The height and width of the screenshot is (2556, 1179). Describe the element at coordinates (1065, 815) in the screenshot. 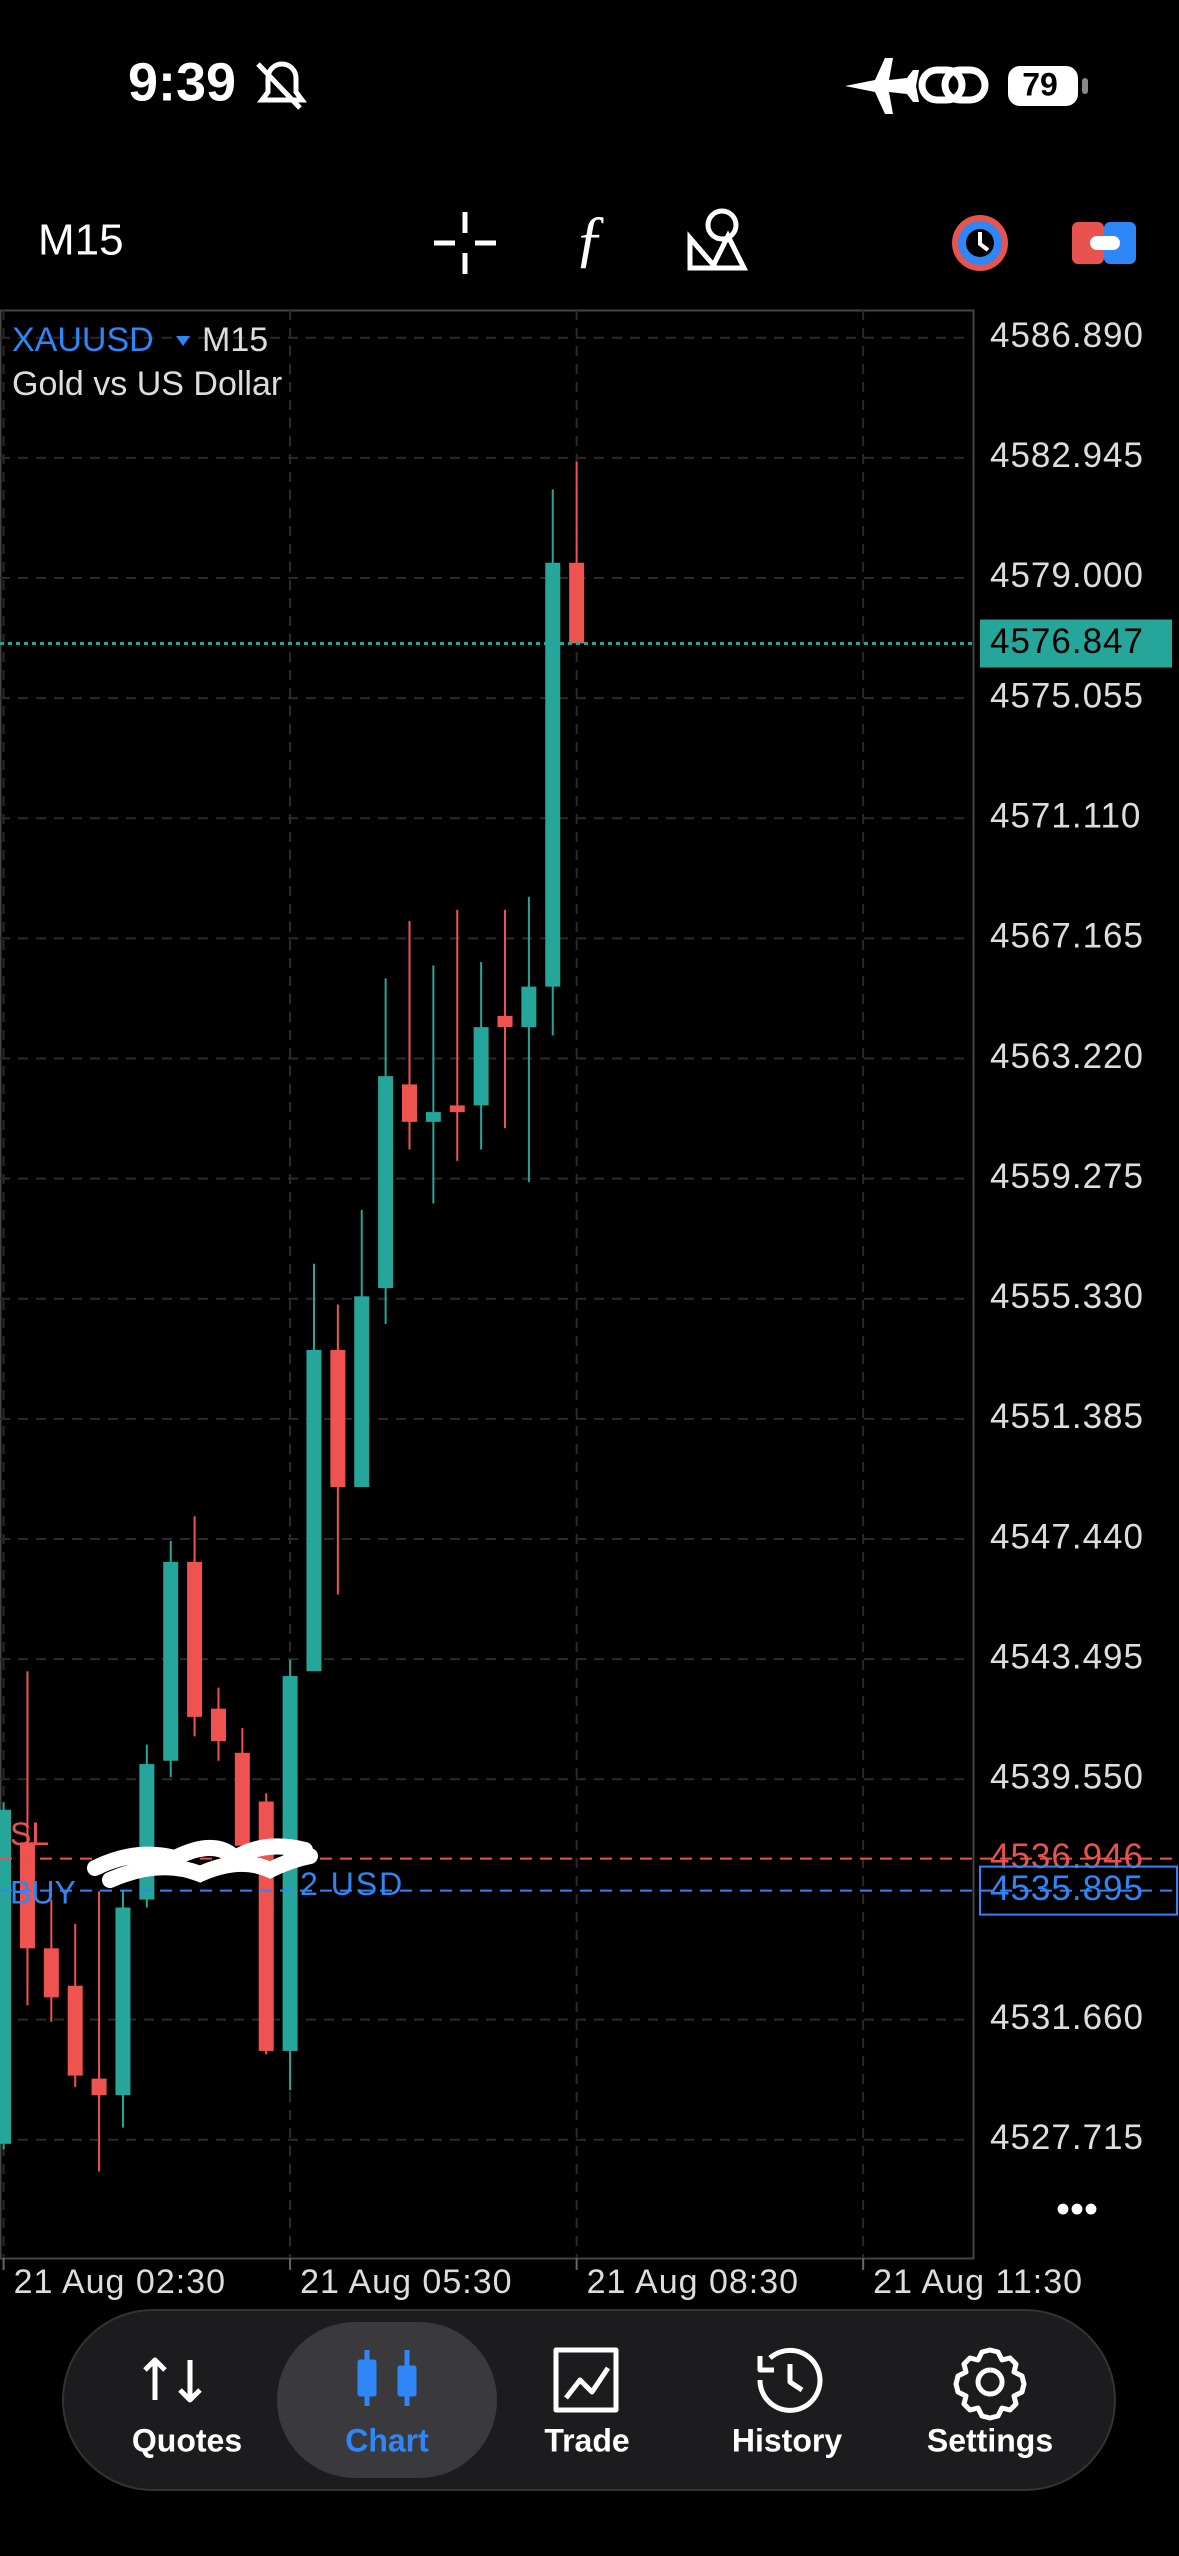

I see `y-tick-label: 4571.110` at that location.